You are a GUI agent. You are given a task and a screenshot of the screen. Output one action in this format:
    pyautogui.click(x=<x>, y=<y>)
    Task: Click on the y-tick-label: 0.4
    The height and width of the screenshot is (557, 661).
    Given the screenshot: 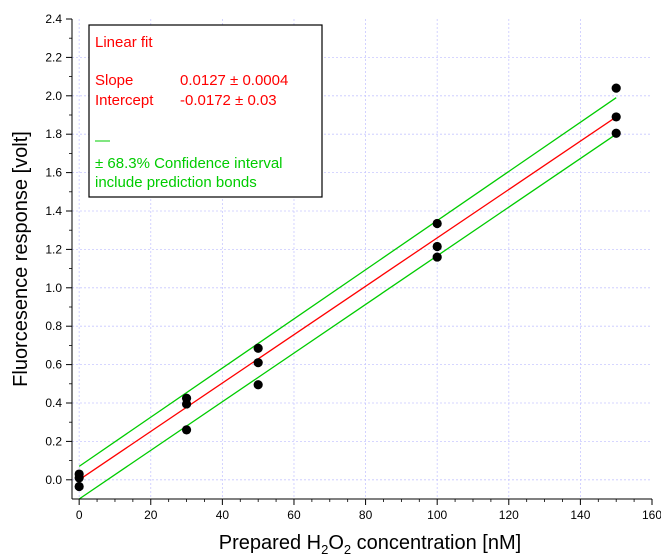 What is the action you would take?
    pyautogui.click(x=53, y=403)
    